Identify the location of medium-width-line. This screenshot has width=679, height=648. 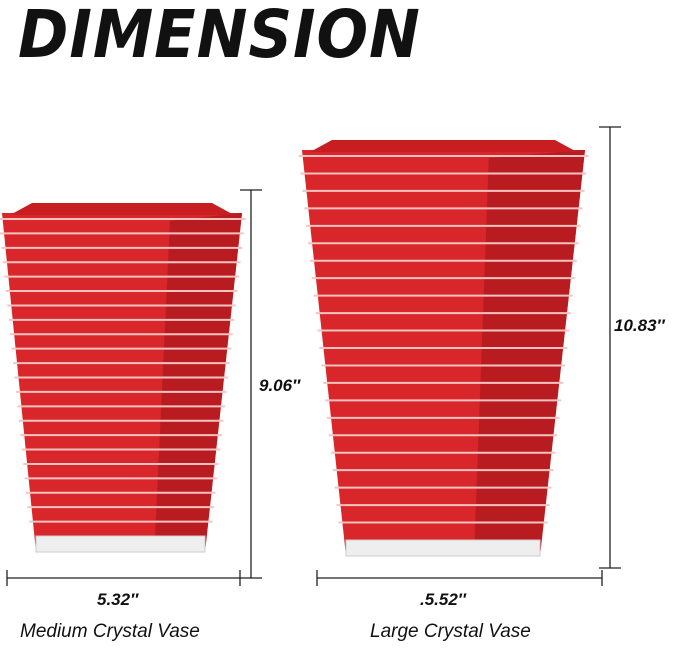
(123, 578).